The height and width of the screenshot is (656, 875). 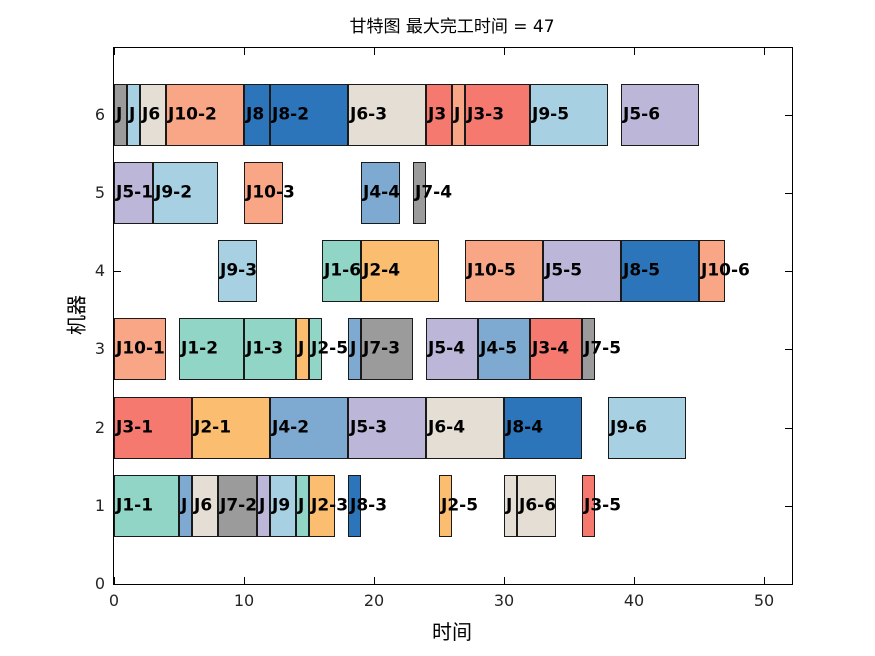 What do you see at coordinates (434, 192) in the screenshot?
I see `bar-label: J7-4` at bounding box center [434, 192].